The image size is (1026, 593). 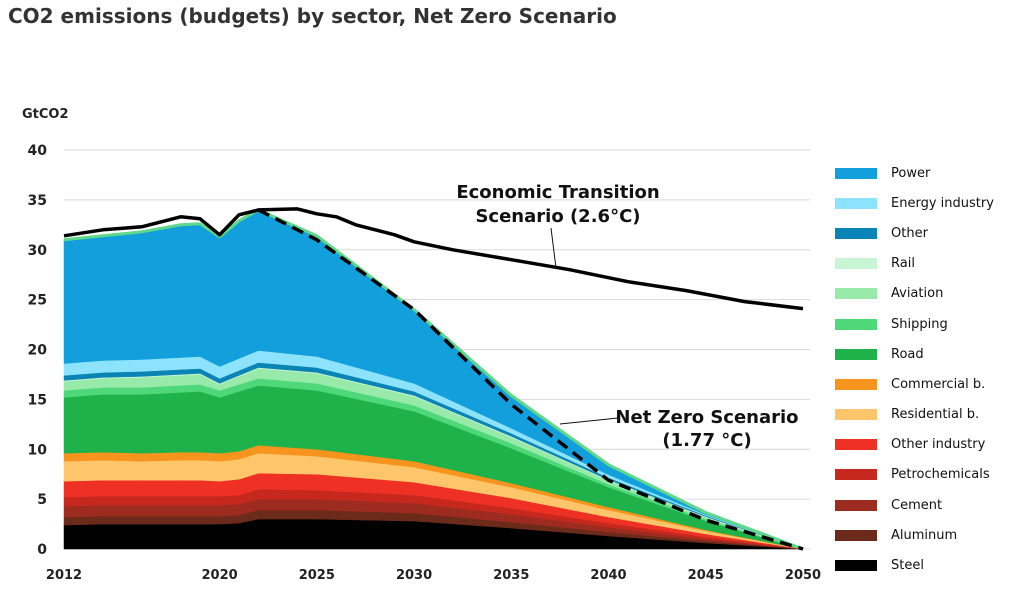 I want to click on legend-item: Residential b., so click(x=930, y=415).